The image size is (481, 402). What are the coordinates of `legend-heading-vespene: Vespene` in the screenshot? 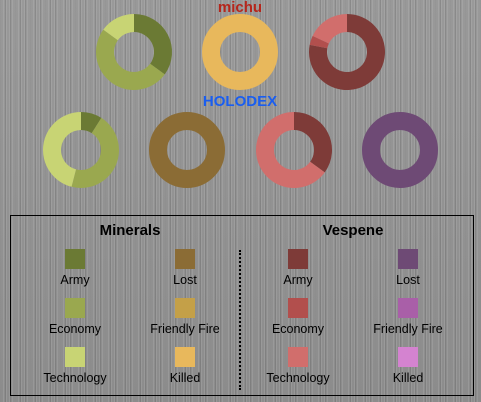 It's located at (353, 230).